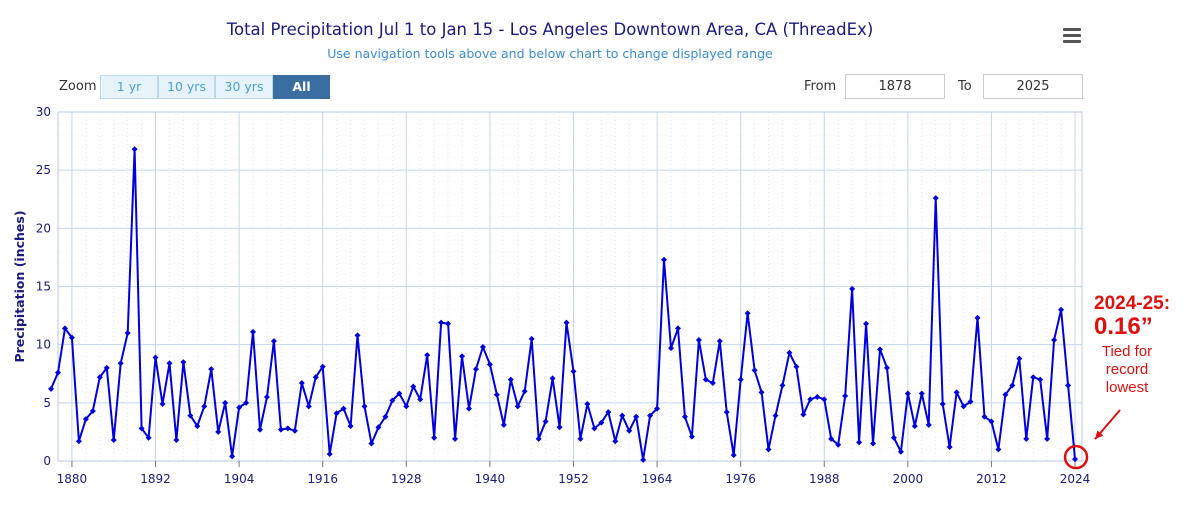  I want to click on record-low-circle, so click(1076, 457).